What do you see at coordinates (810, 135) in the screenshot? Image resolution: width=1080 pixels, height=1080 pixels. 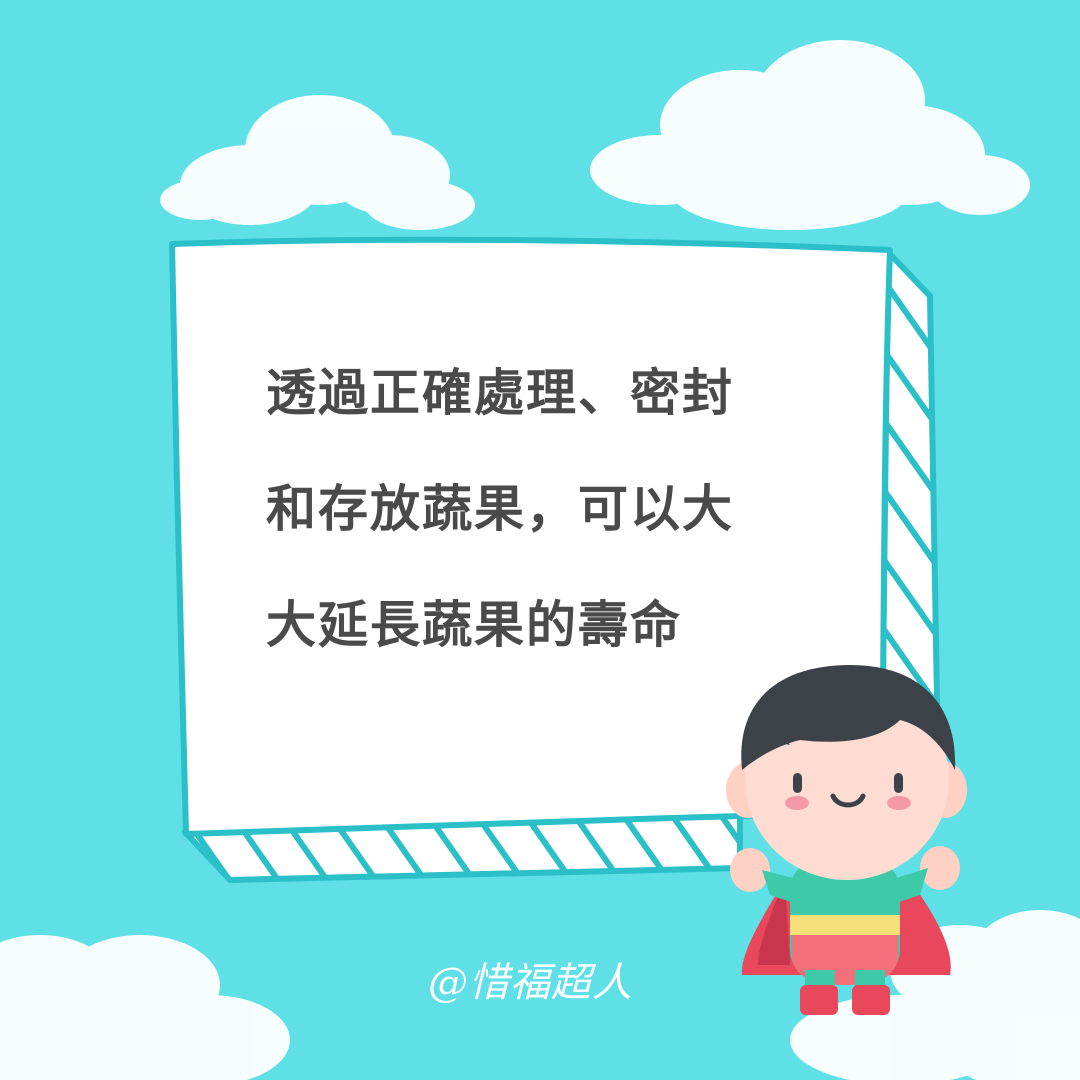 I see `cloud-top-right` at bounding box center [810, 135].